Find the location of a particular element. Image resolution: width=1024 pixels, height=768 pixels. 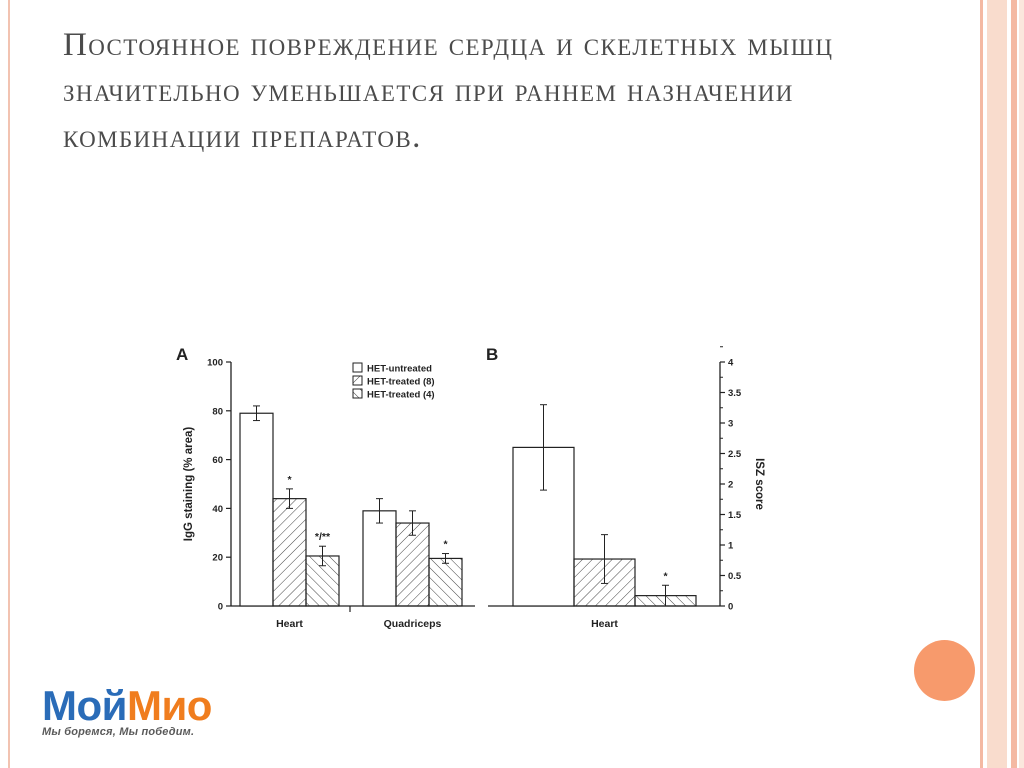

panel-b: B 0 0.5 1 1.5 2 2.5 3 3.5 4 ISZ score * Heart is located at coordinates (625, 487).